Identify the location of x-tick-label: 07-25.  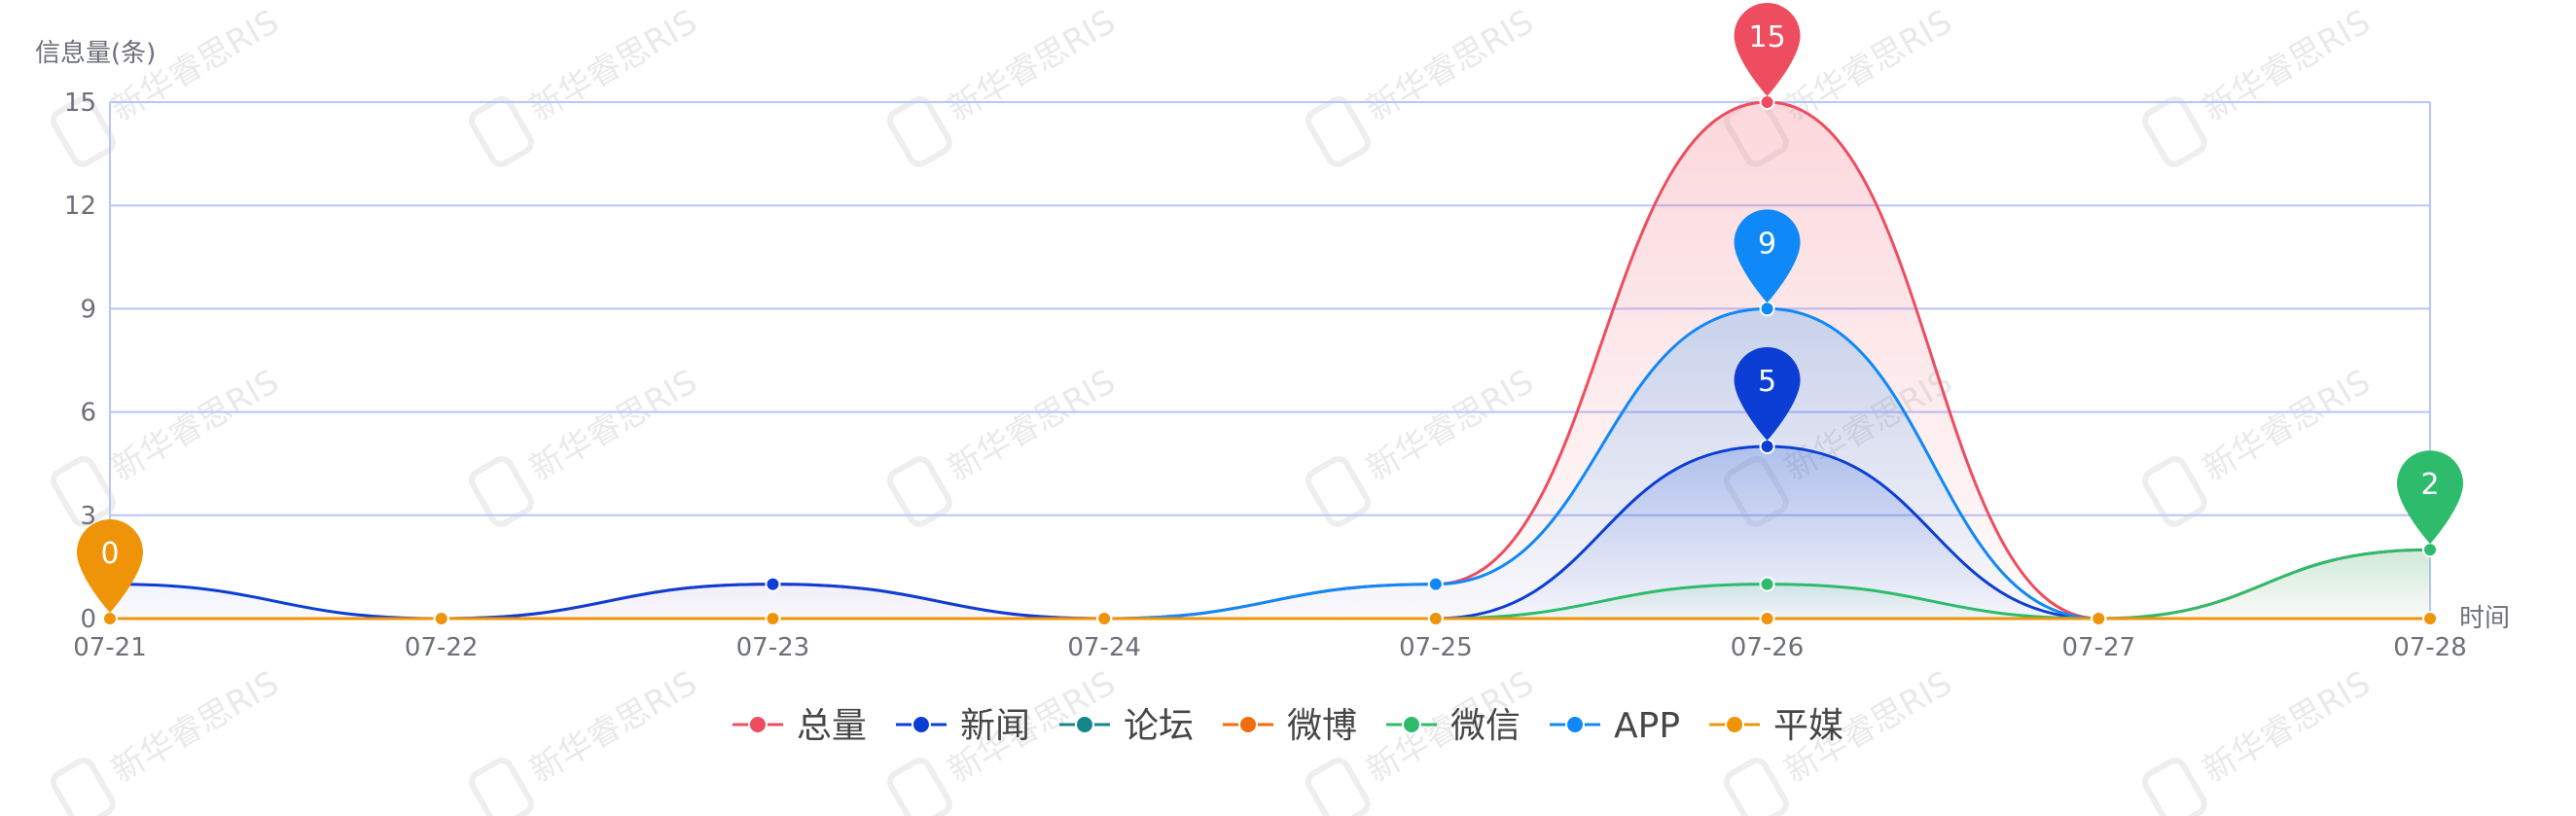
(1436, 647).